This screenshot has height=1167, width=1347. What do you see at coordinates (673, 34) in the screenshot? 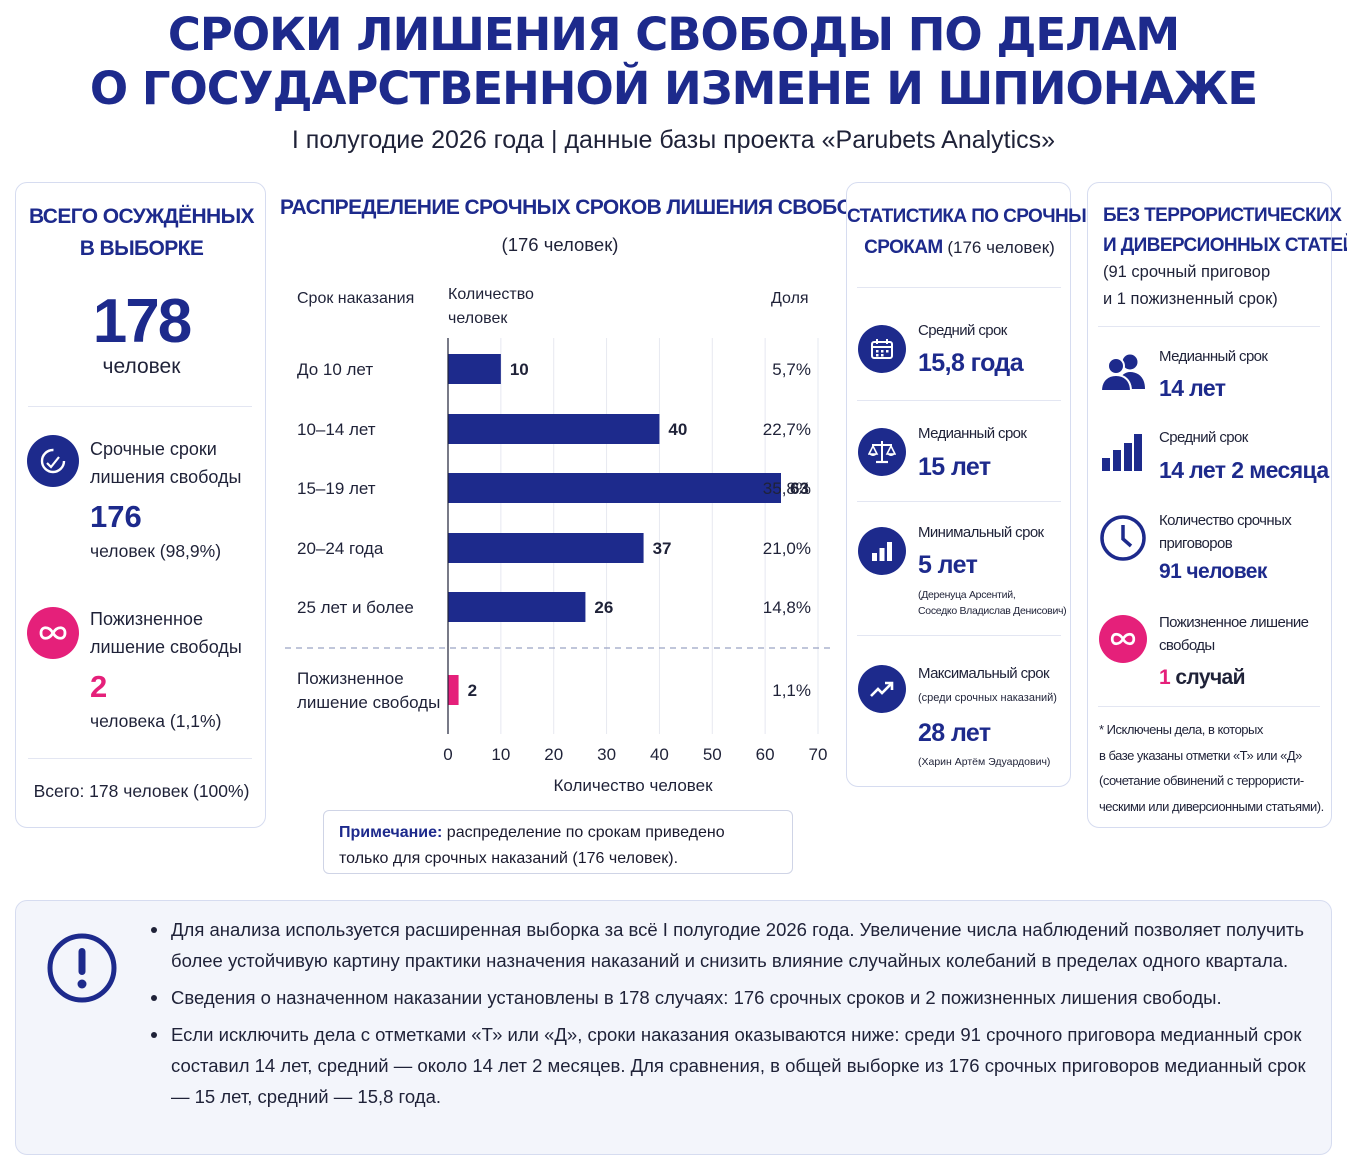
I see `title-line-1: СРОКИ ЛИШЕНИЯ СВОБОДЫ ПО ДЕЛАМ` at bounding box center [673, 34].